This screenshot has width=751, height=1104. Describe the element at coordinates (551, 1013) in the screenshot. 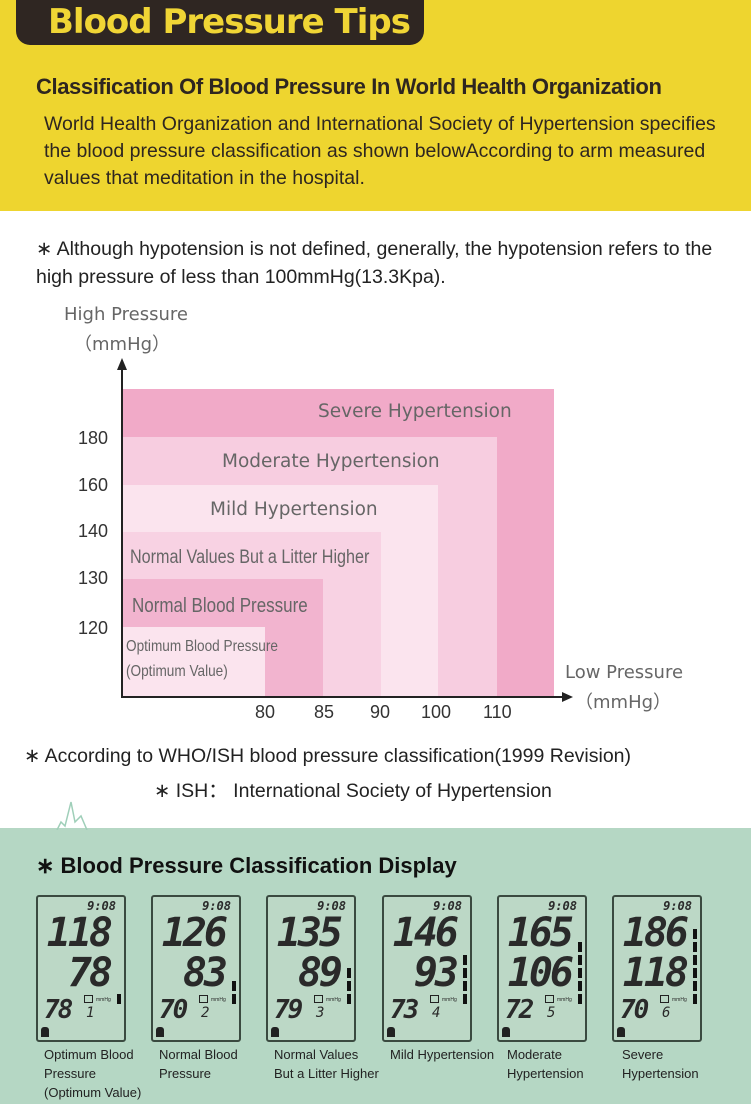

I see `memory-number: 5` at that location.